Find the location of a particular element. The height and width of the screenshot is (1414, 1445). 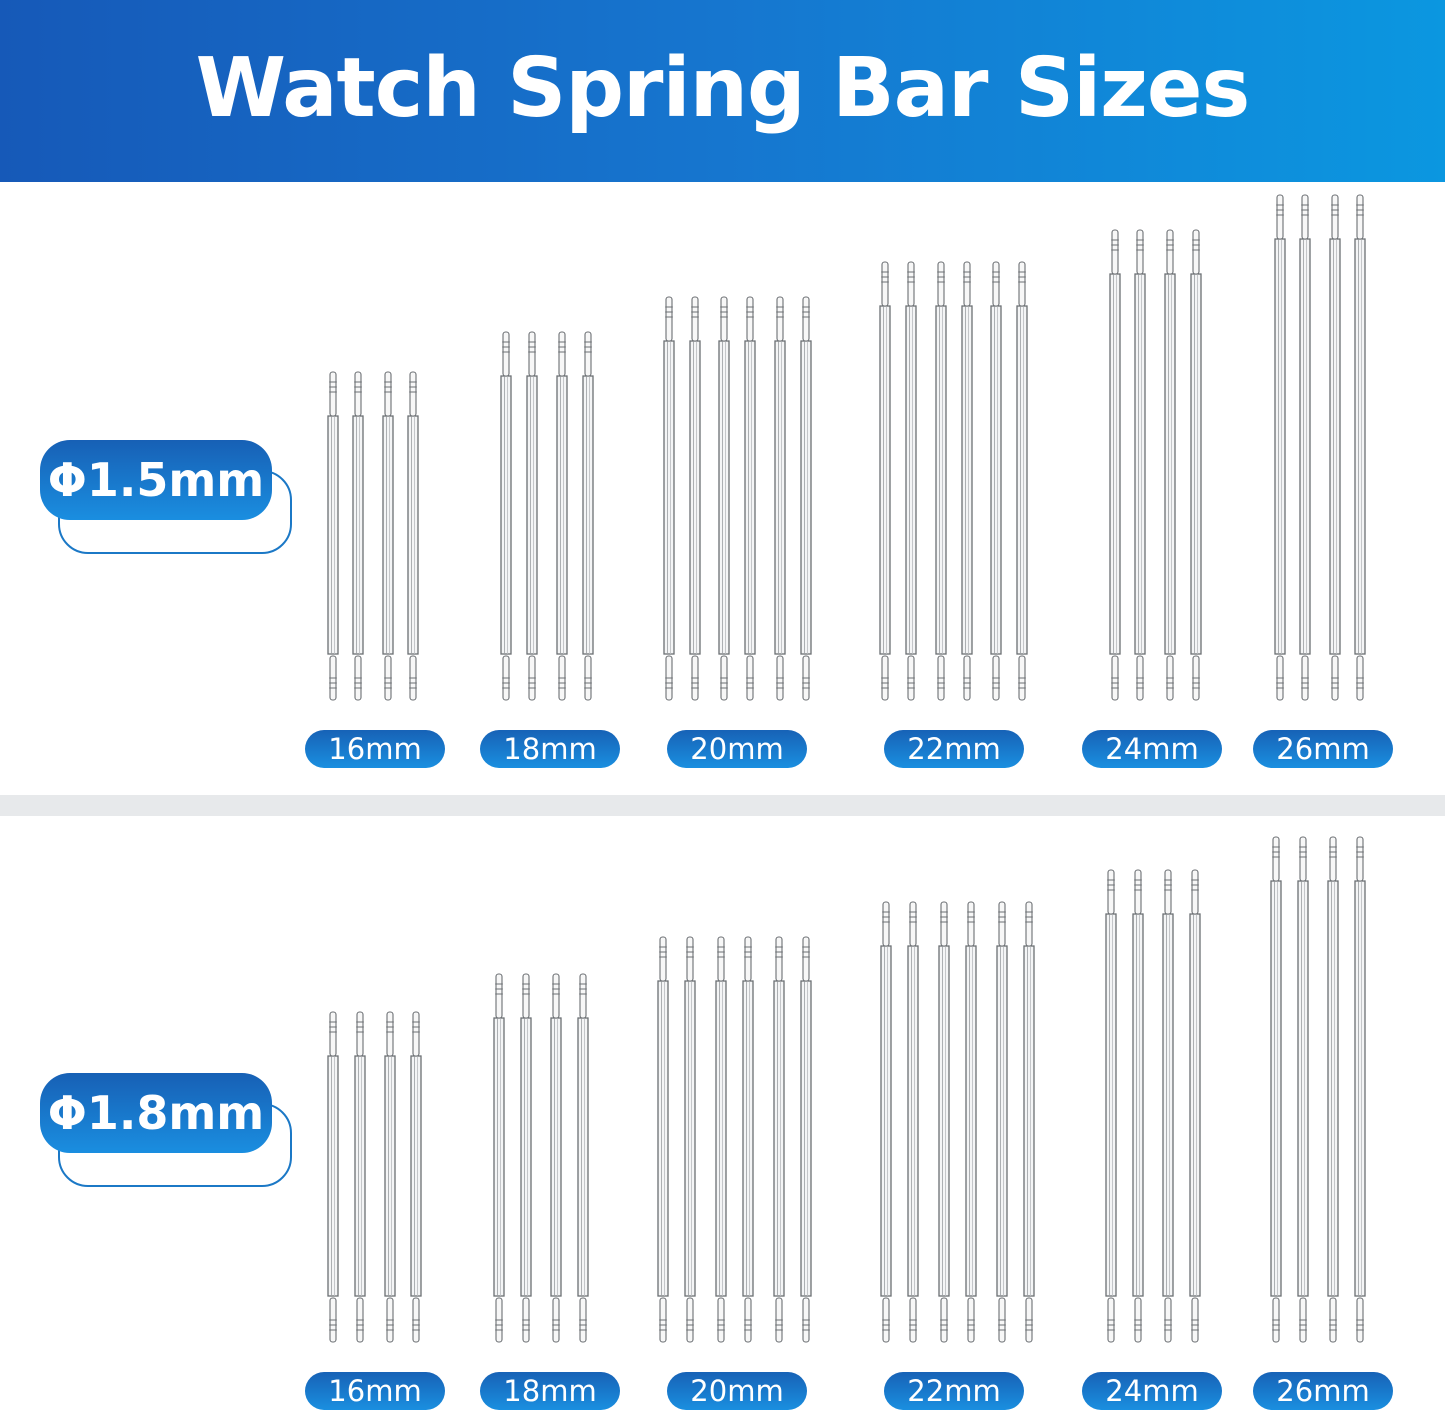

header-banner: Watch Spring Bar Sizes is located at coordinates (722, 91).